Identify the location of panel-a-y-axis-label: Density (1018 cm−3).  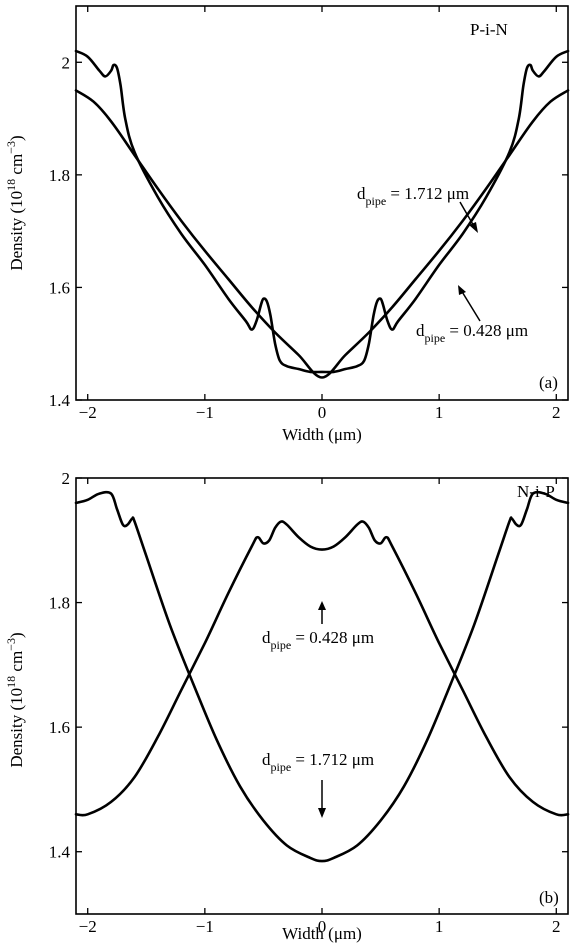
(15, 202).